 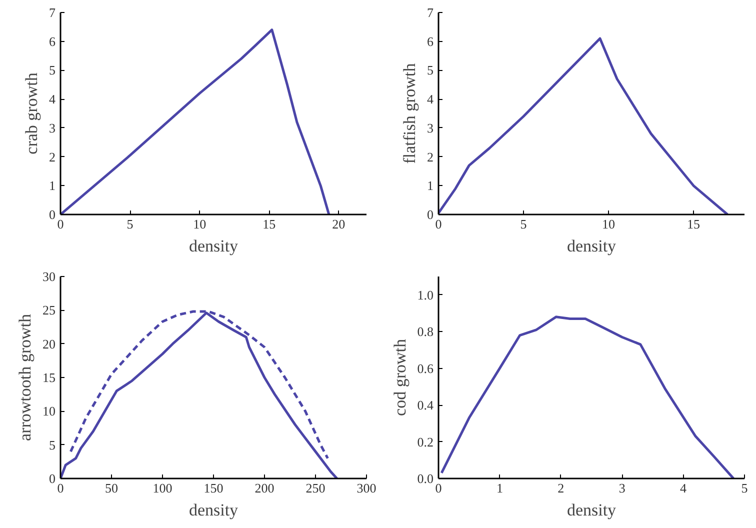 What do you see at coordinates (49, 310) in the screenshot?
I see `y-tick-label: 25` at bounding box center [49, 310].